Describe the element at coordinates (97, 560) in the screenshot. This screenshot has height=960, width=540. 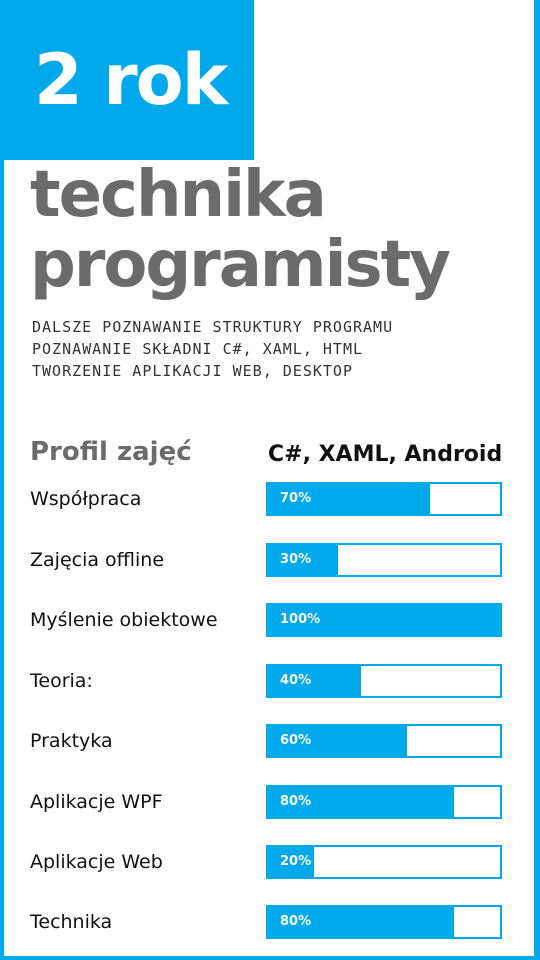
I see `profile-row-label: Zajęcia offline` at that location.